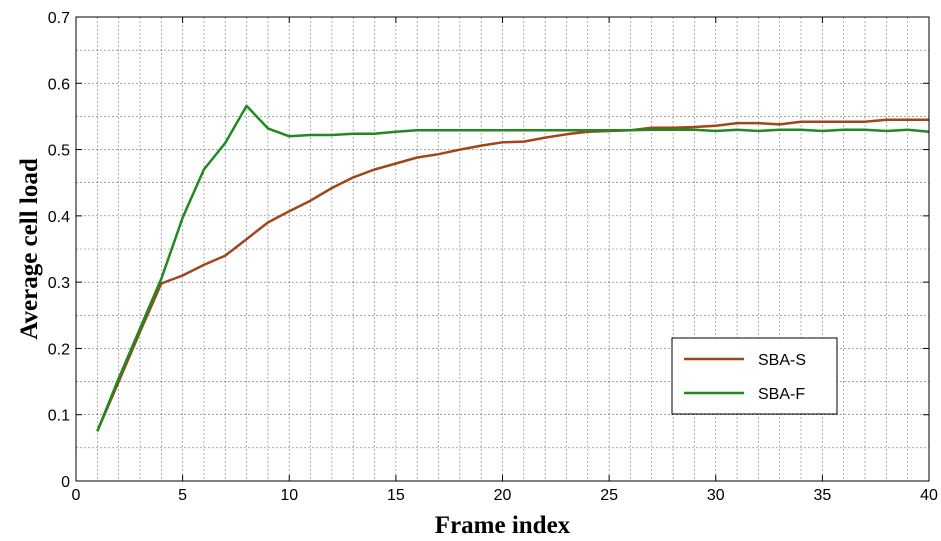 The height and width of the screenshot is (541, 941). What do you see at coordinates (29, 249) in the screenshot?
I see `y-axis-title: Average cell load` at bounding box center [29, 249].